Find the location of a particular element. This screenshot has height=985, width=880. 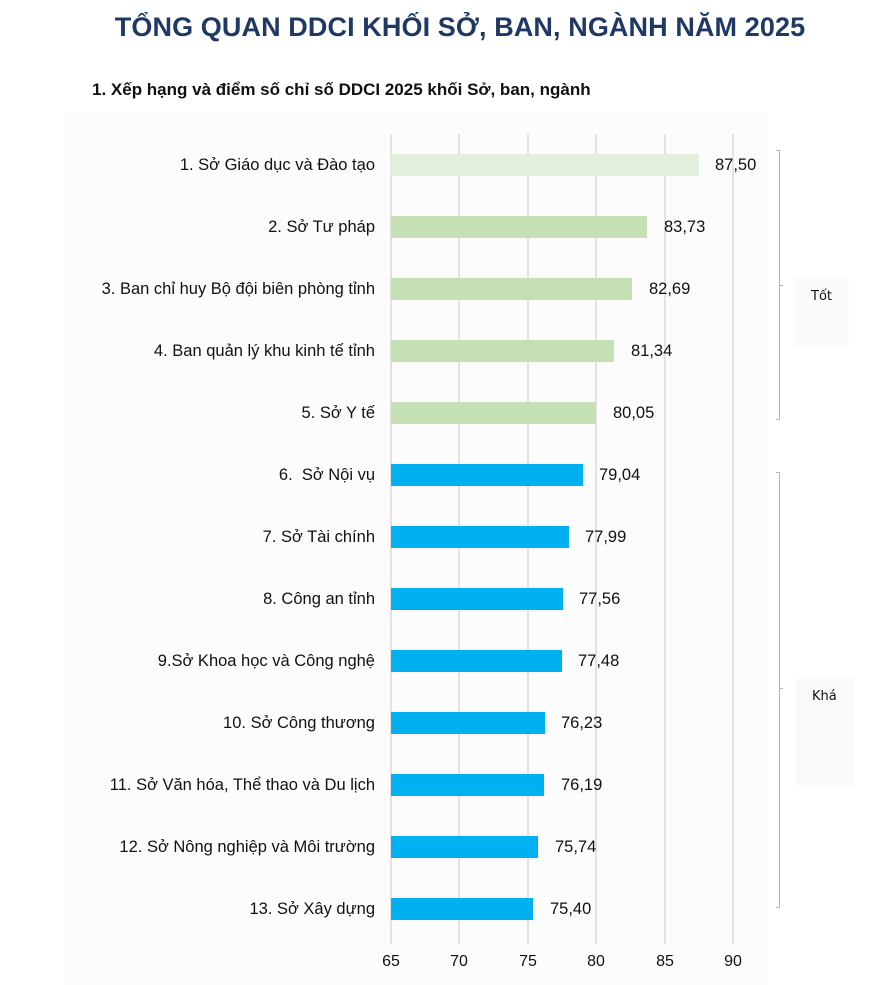

bar-value-label: 75,40 is located at coordinates (571, 909).